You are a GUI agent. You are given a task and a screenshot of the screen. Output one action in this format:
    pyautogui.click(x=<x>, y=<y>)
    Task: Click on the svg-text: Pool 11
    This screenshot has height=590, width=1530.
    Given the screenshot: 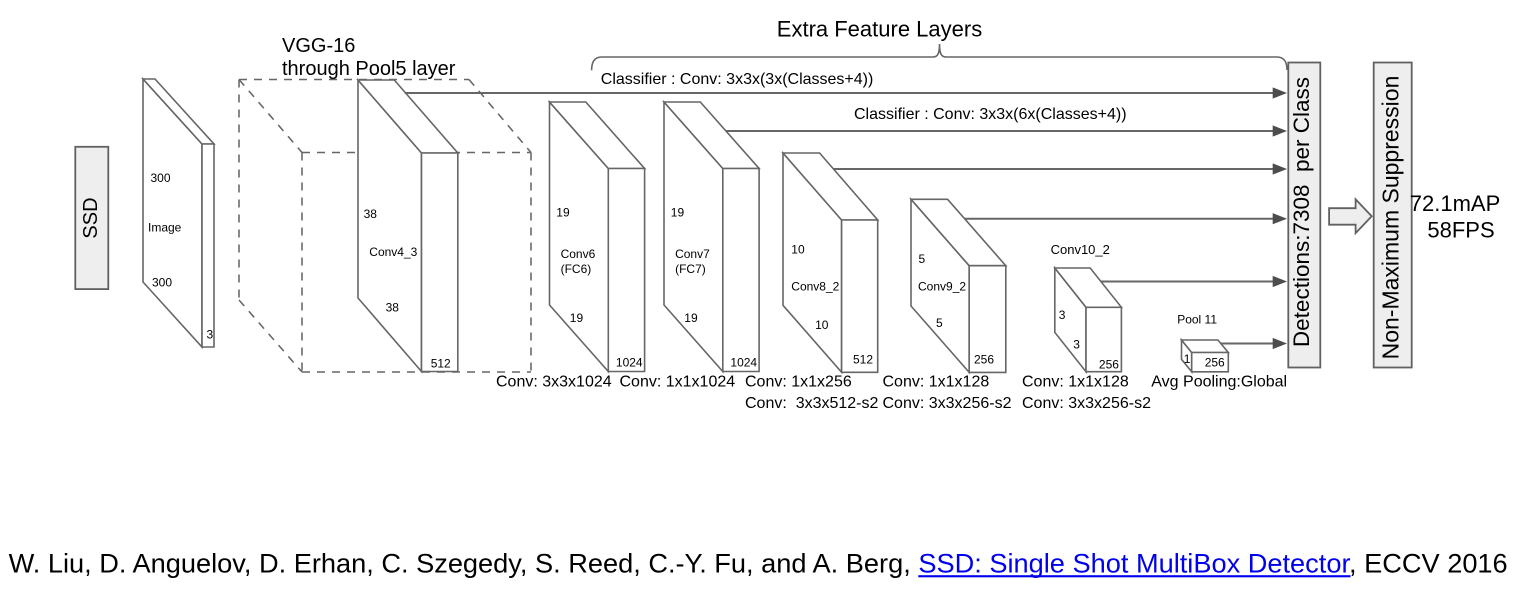 What is the action you would take?
    pyautogui.click(x=1197, y=320)
    